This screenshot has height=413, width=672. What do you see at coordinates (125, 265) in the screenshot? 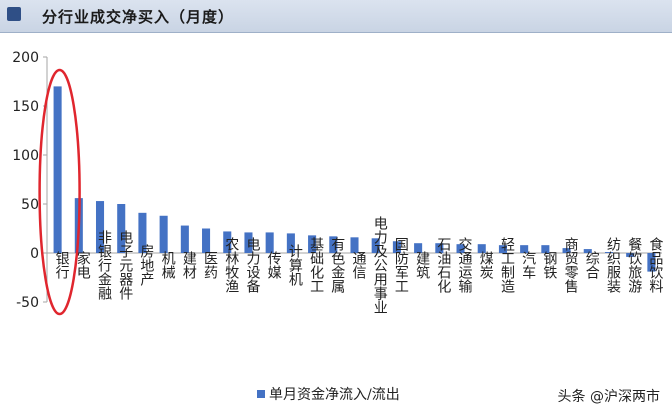
I see `x-tick-label: 电子元器件` at bounding box center [125, 265].